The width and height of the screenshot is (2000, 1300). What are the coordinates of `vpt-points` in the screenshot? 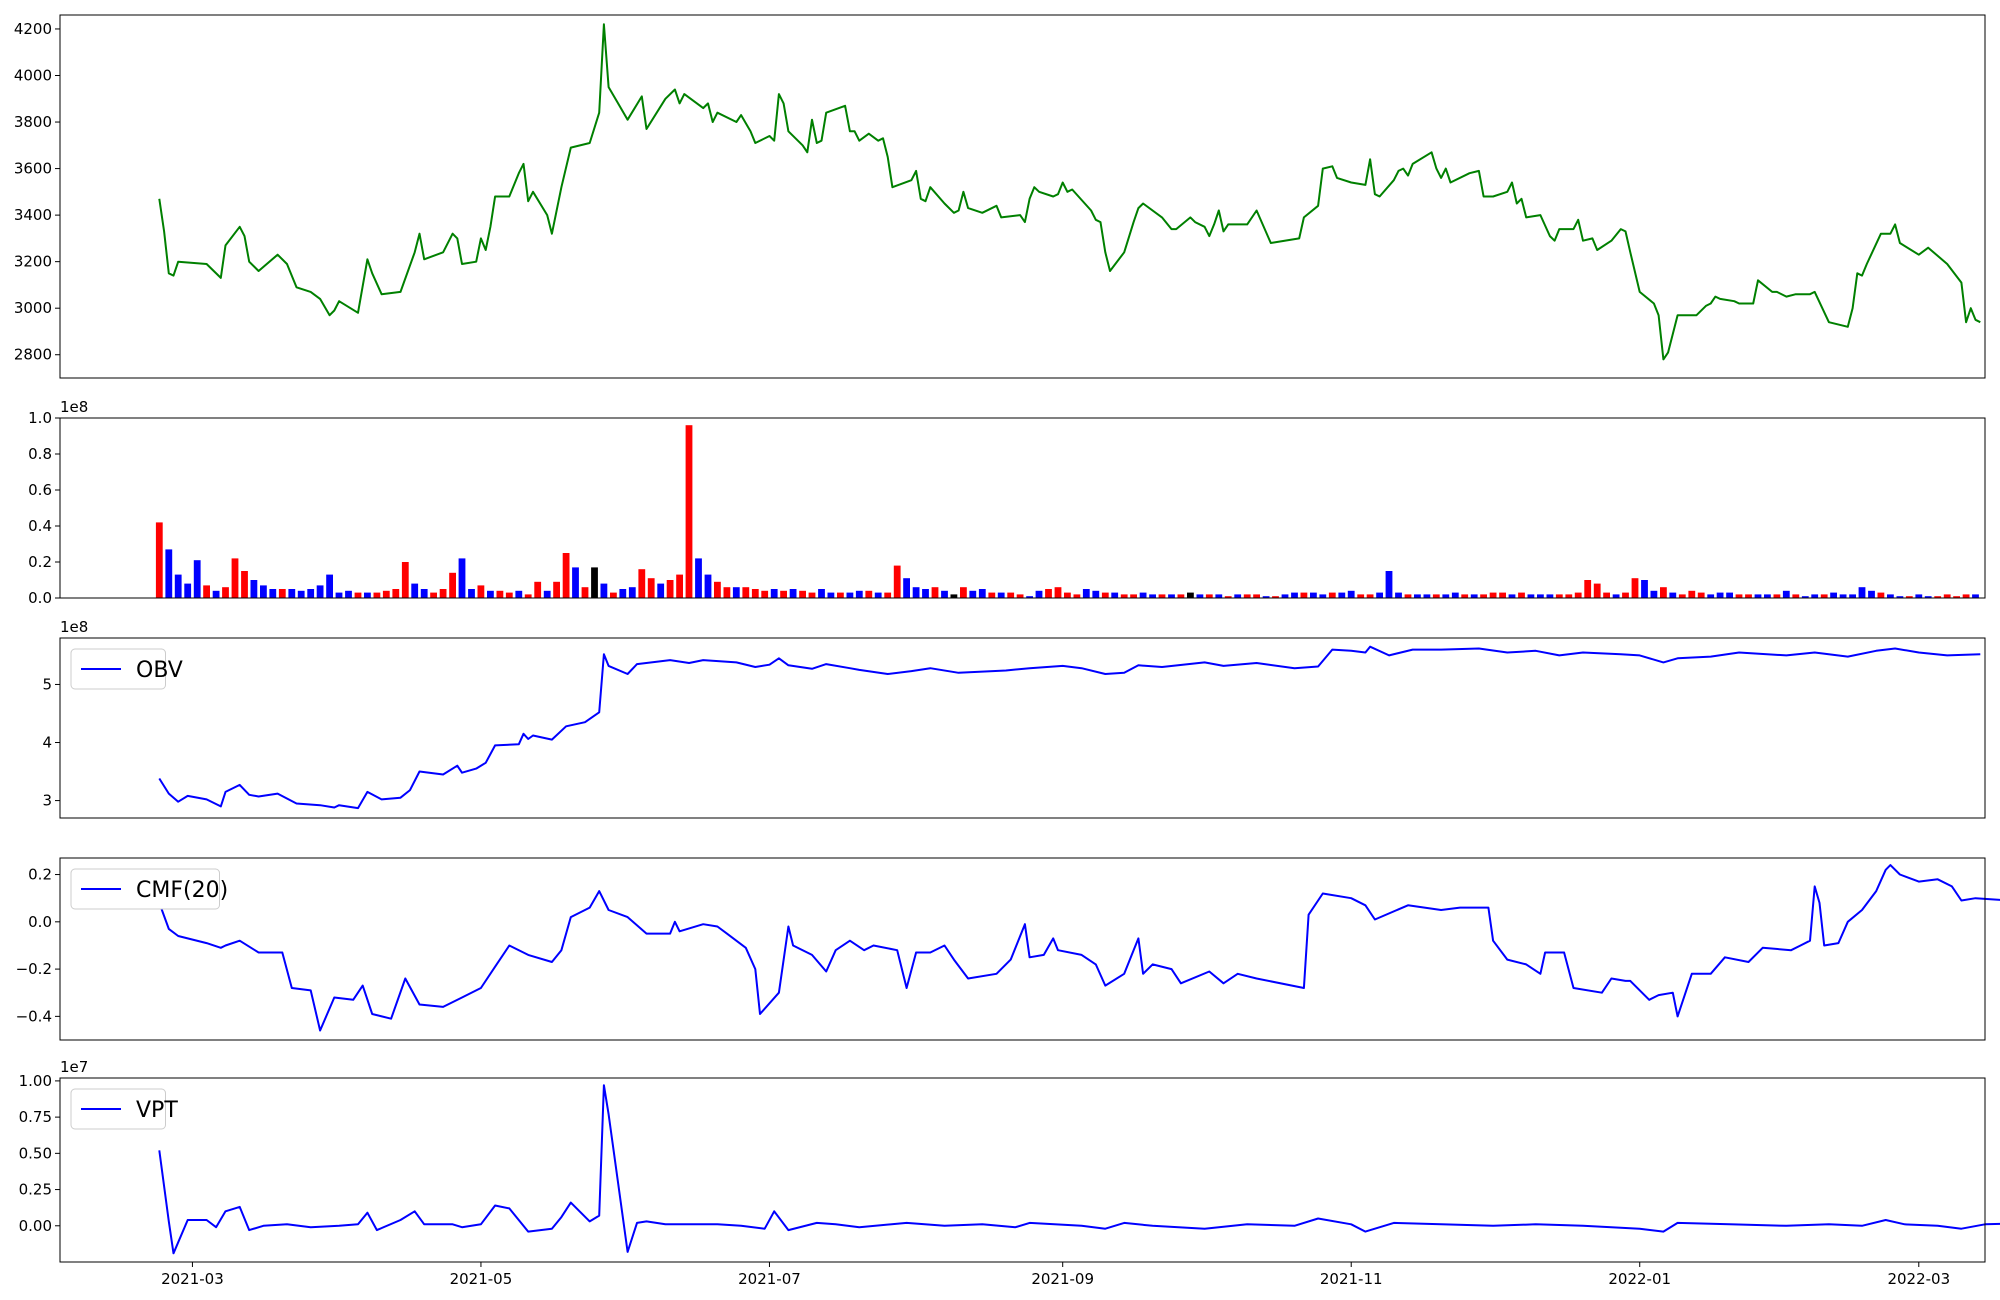 It's located at (1072, 1169).